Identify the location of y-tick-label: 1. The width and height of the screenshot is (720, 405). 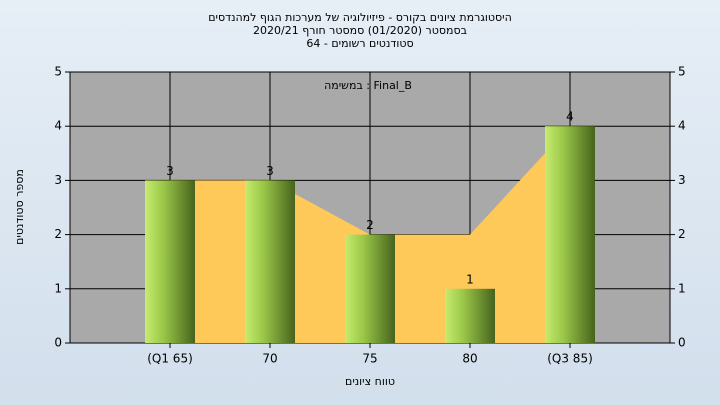
(58, 288).